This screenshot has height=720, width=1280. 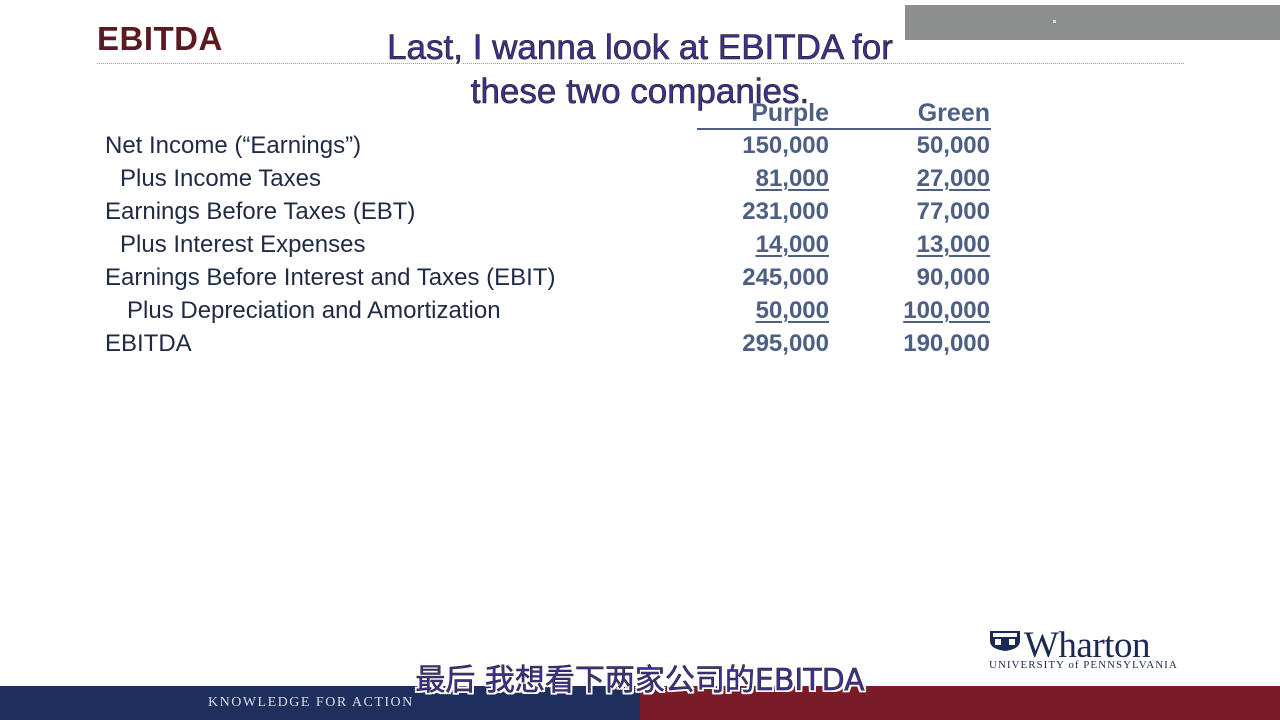 I want to click on table-row: EBITDA 295,000 190,000, so click(x=640, y=346).